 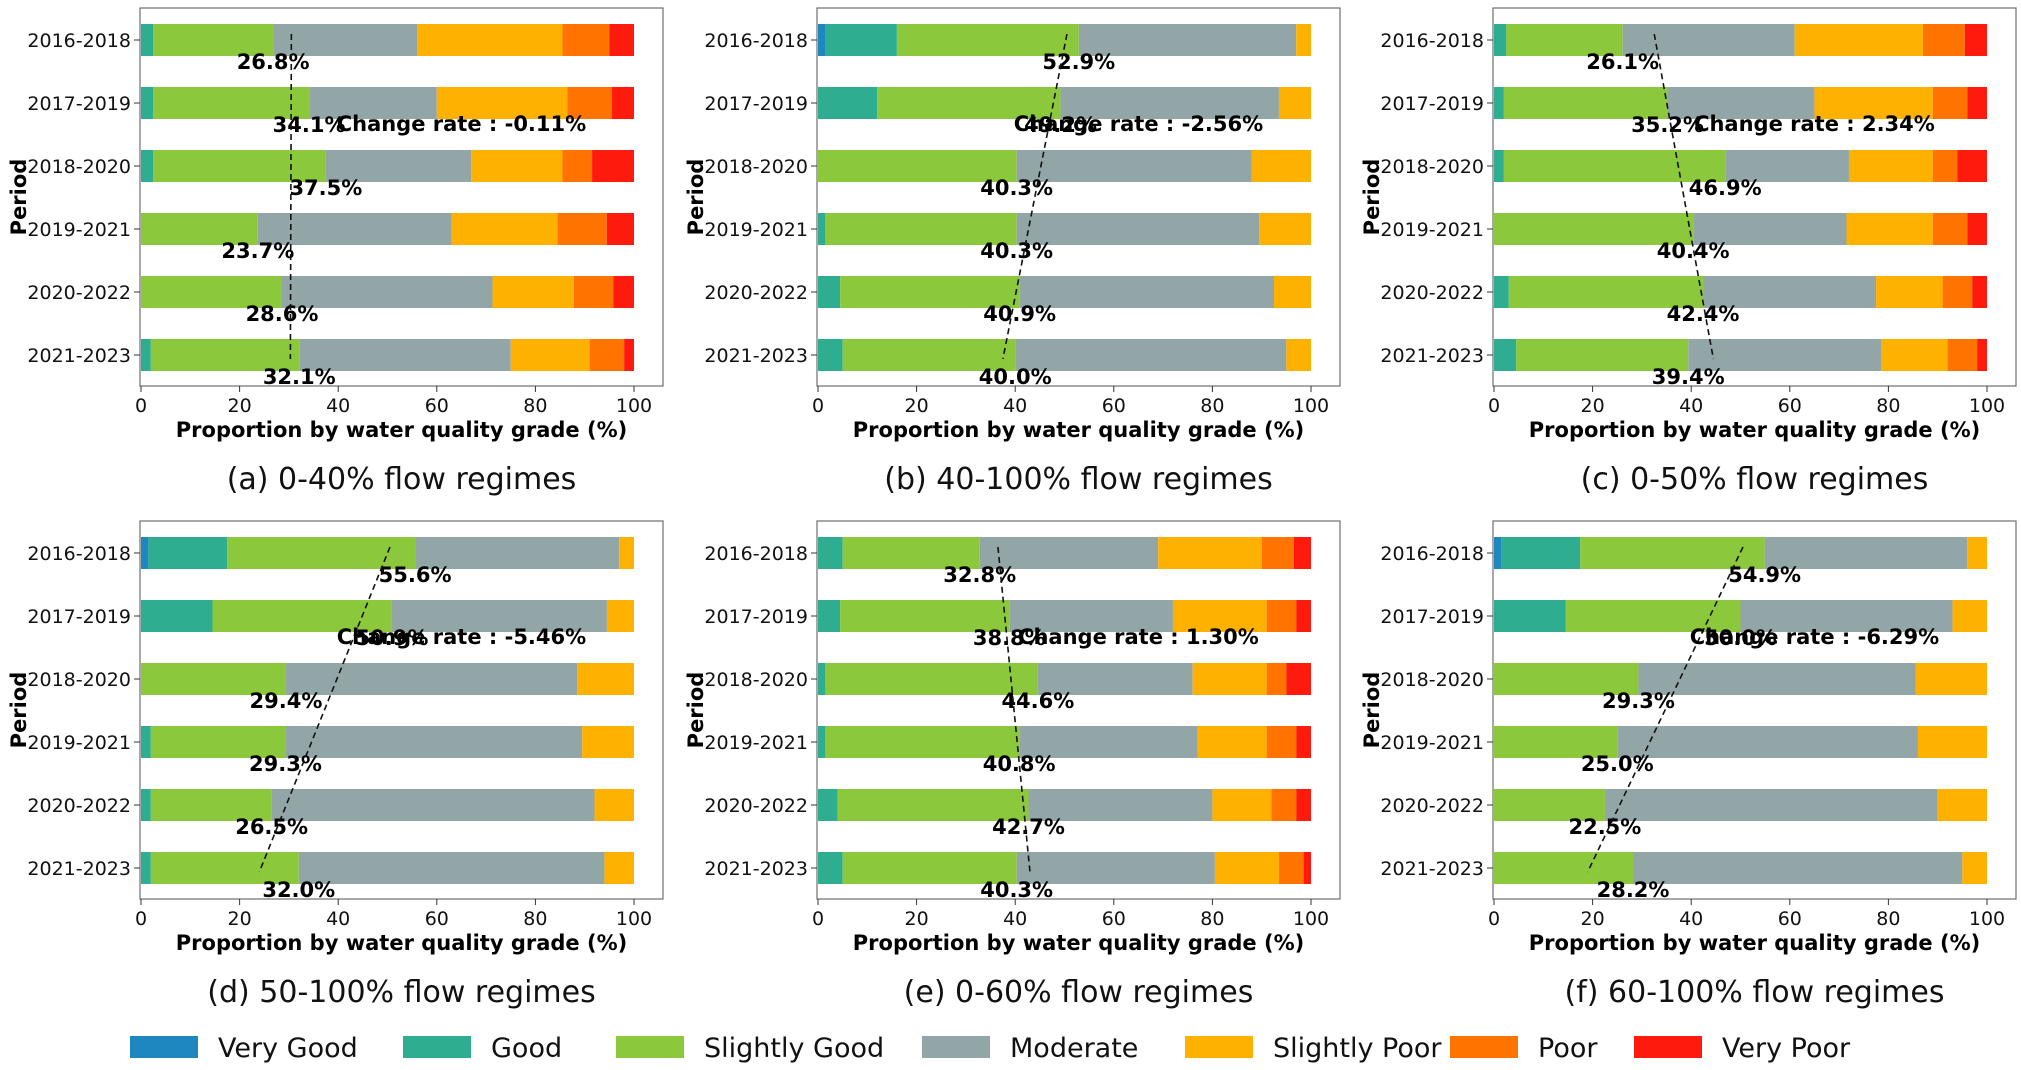 I want to click on panel-caption: (d) 50-100% flow regimes, so click(x=401, y=992).